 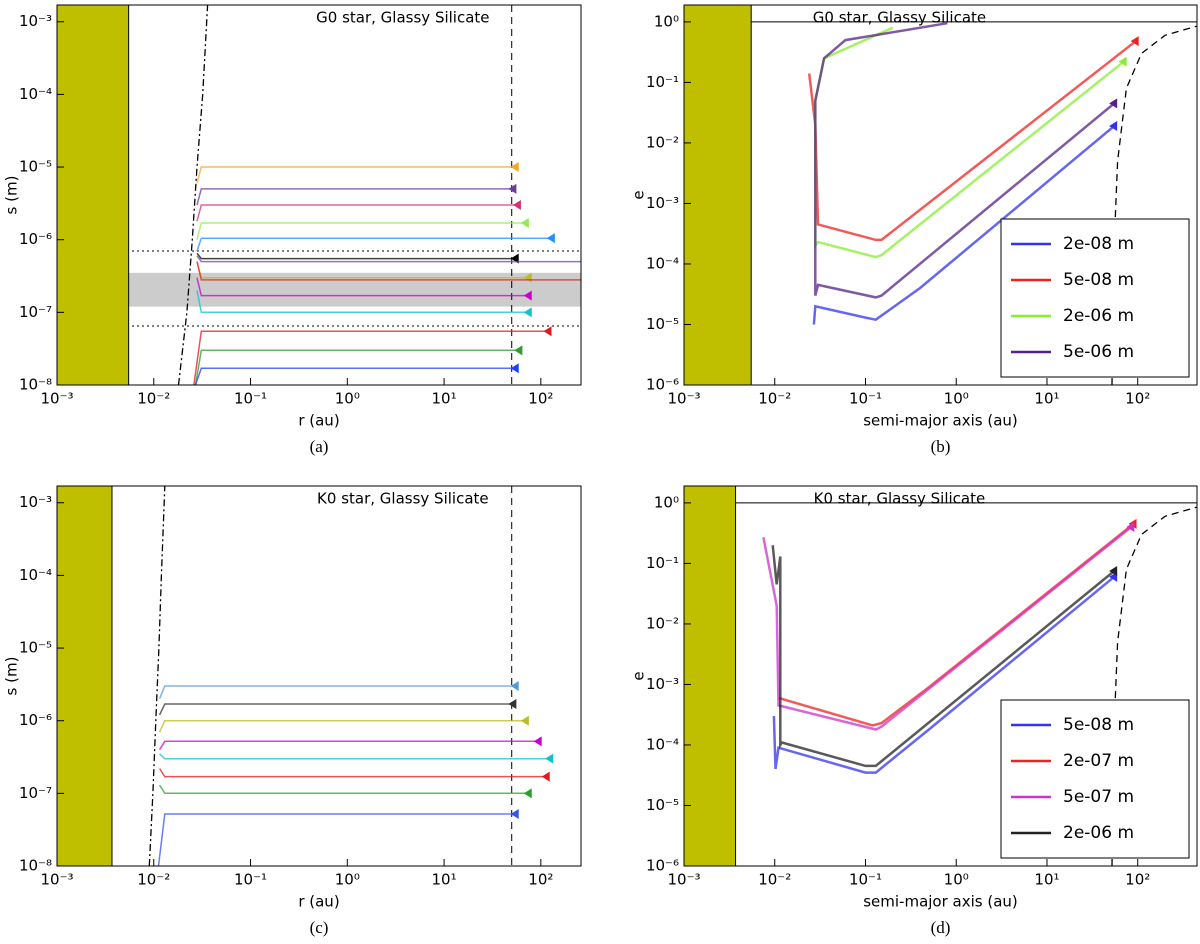 I want to click on caption: (c), so click(x=319, y=927).